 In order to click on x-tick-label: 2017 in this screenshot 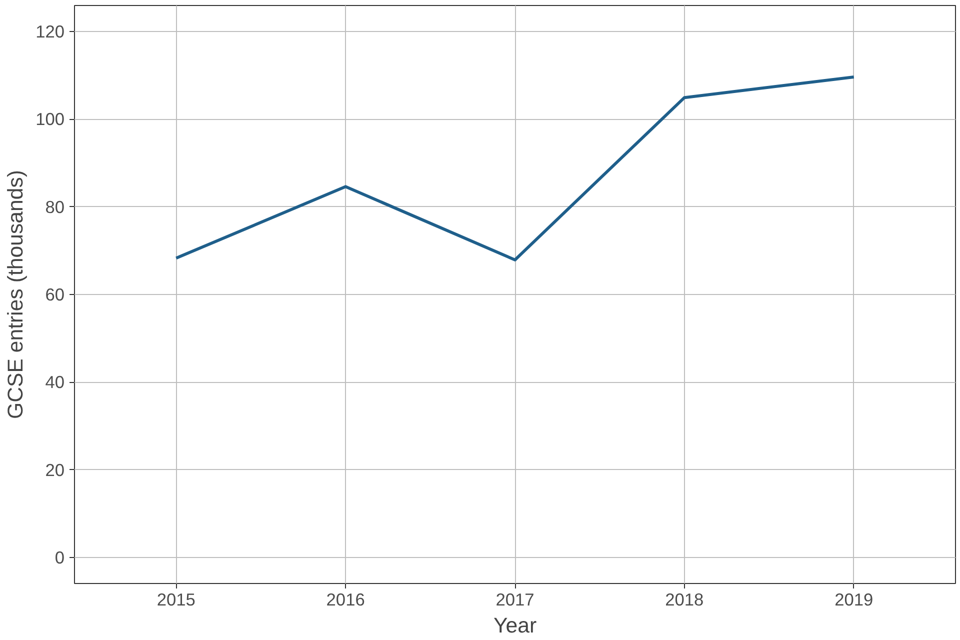, I will do `click(515, 600)`.